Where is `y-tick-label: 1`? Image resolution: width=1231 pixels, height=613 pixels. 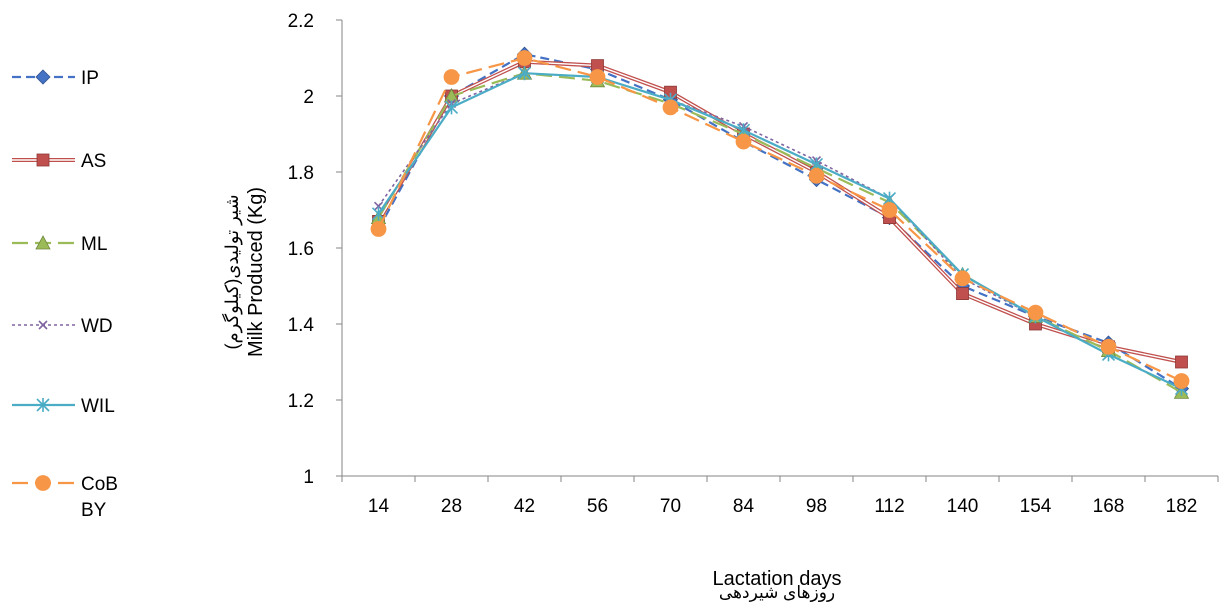
y-tick-label: 1 is located at coordinates (308, 477).